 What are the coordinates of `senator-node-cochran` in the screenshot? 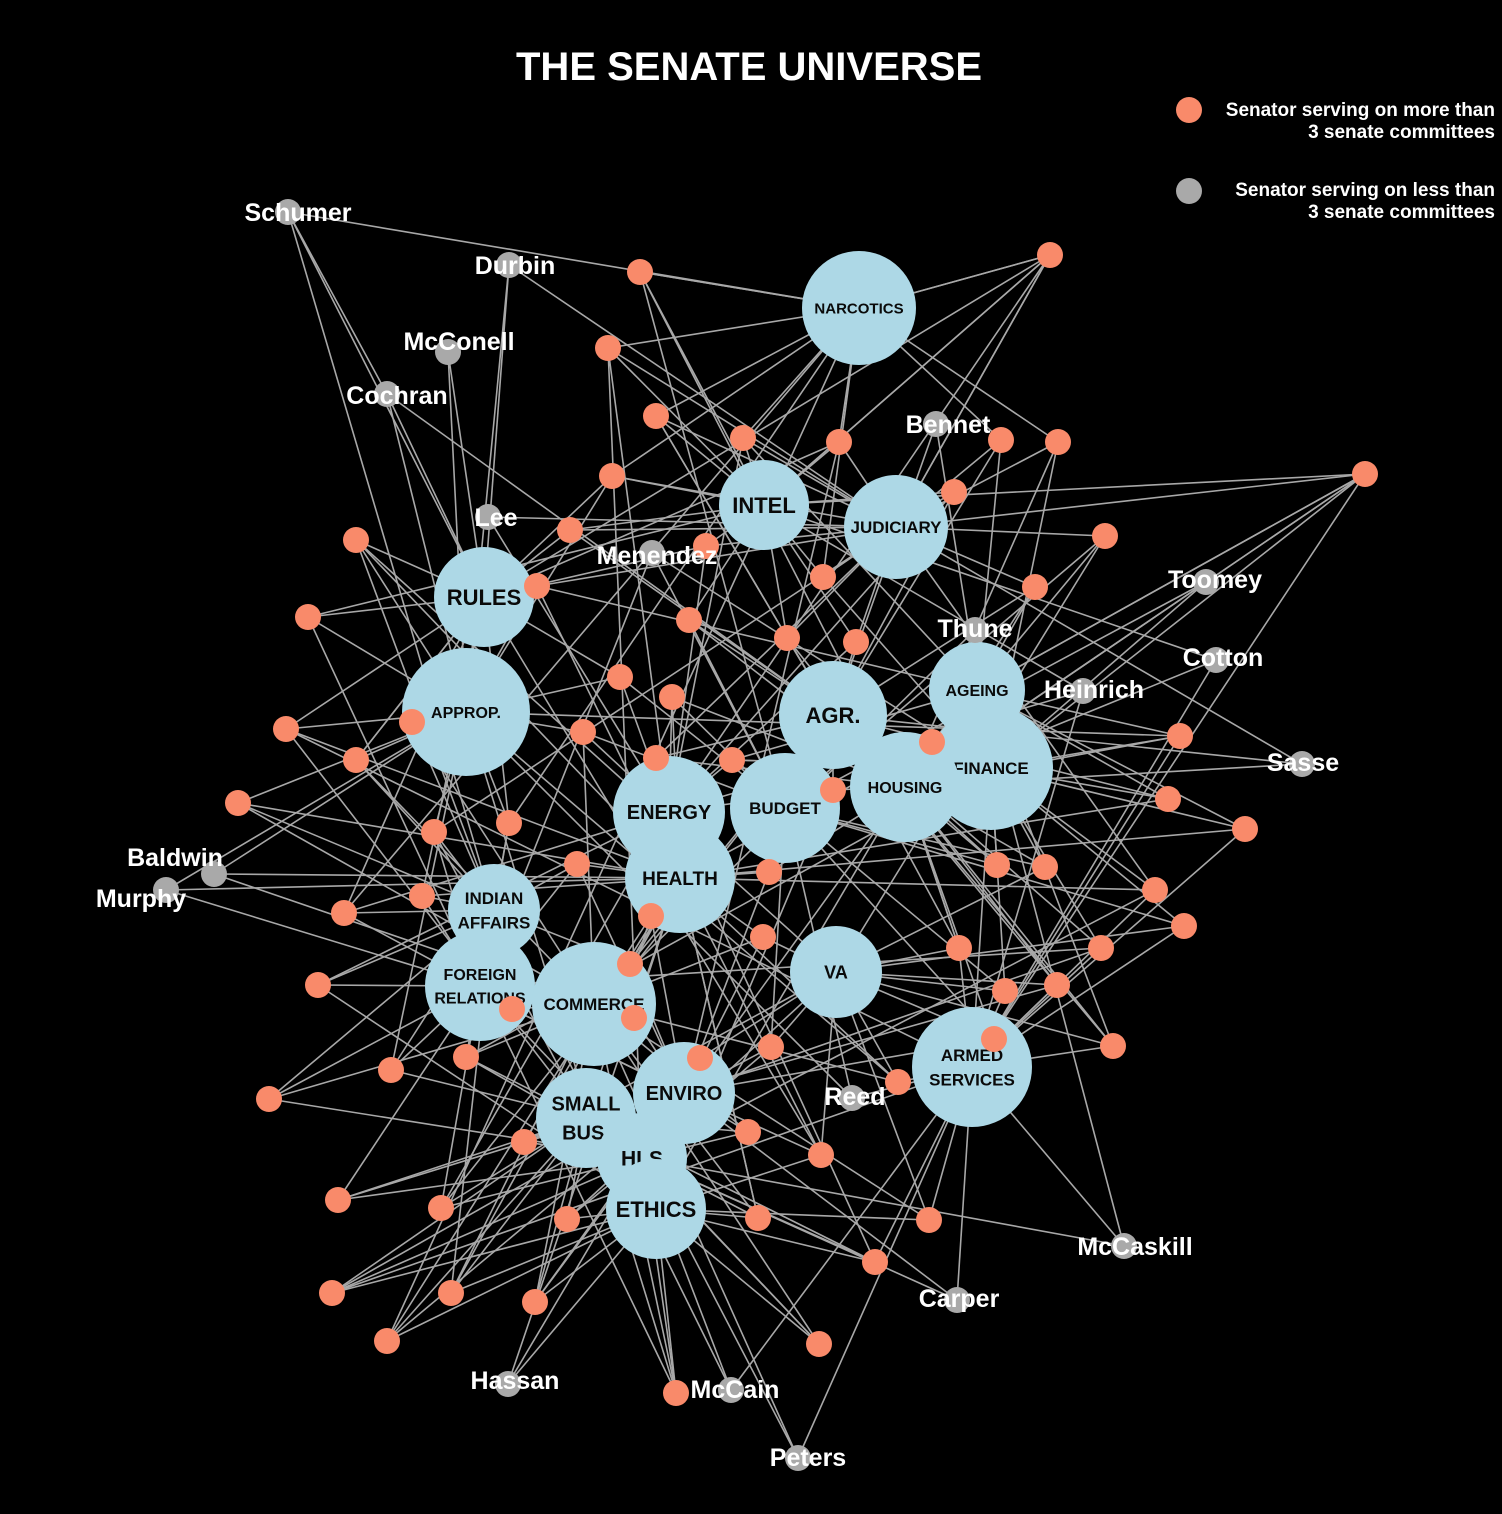 It's located at (387, 394).